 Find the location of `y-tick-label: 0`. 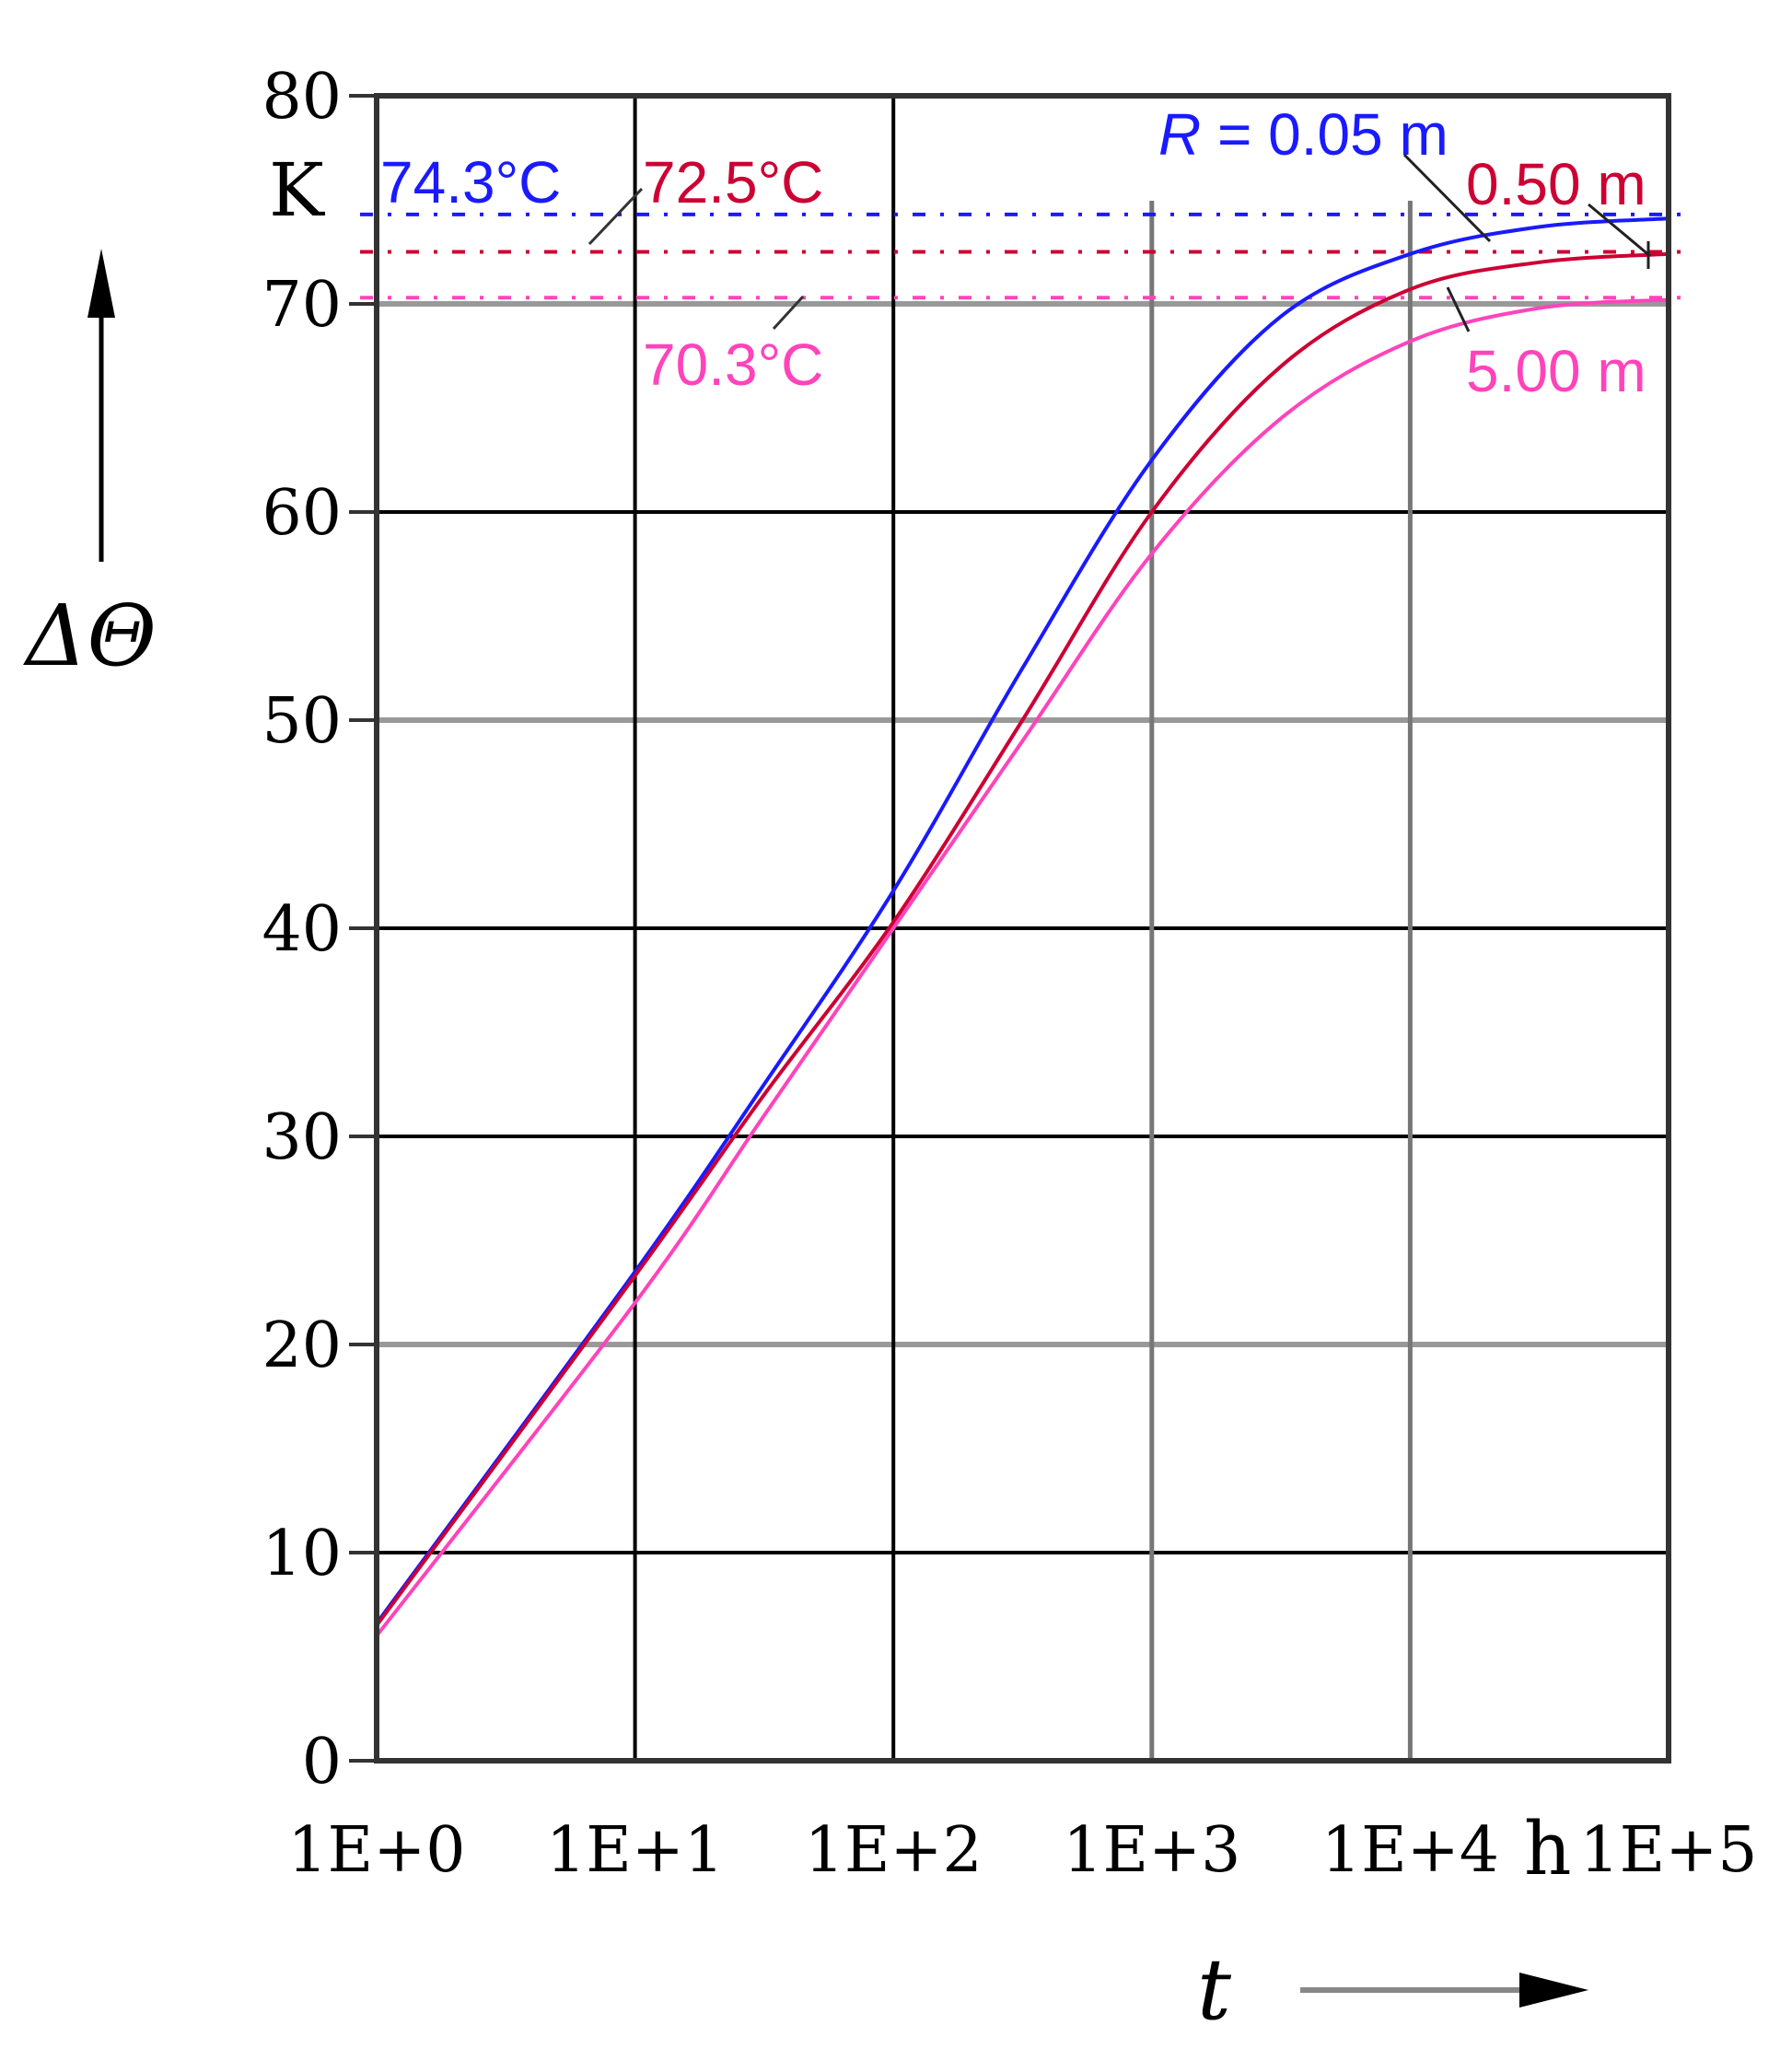

y-tick-label: 0 is located at coordinates (322, 1762).